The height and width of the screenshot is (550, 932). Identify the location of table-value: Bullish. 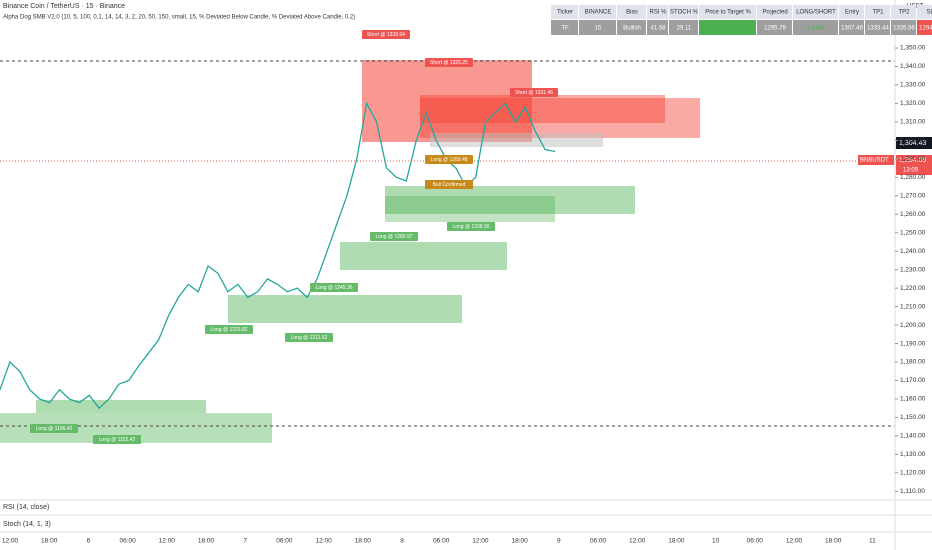
(632, 29).